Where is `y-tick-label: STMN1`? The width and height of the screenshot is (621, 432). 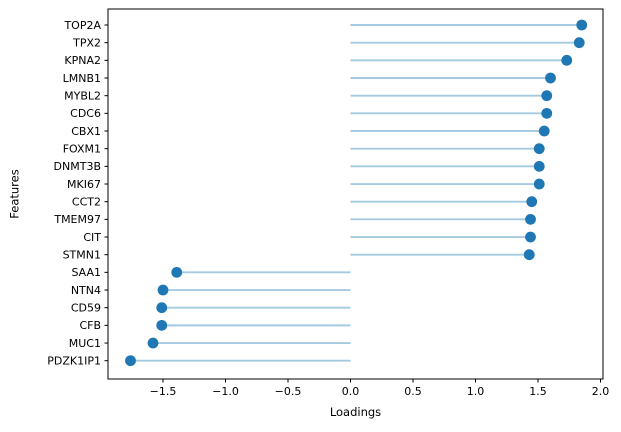
y-tick-label: STMN1 is located at coordinates (82, 254).